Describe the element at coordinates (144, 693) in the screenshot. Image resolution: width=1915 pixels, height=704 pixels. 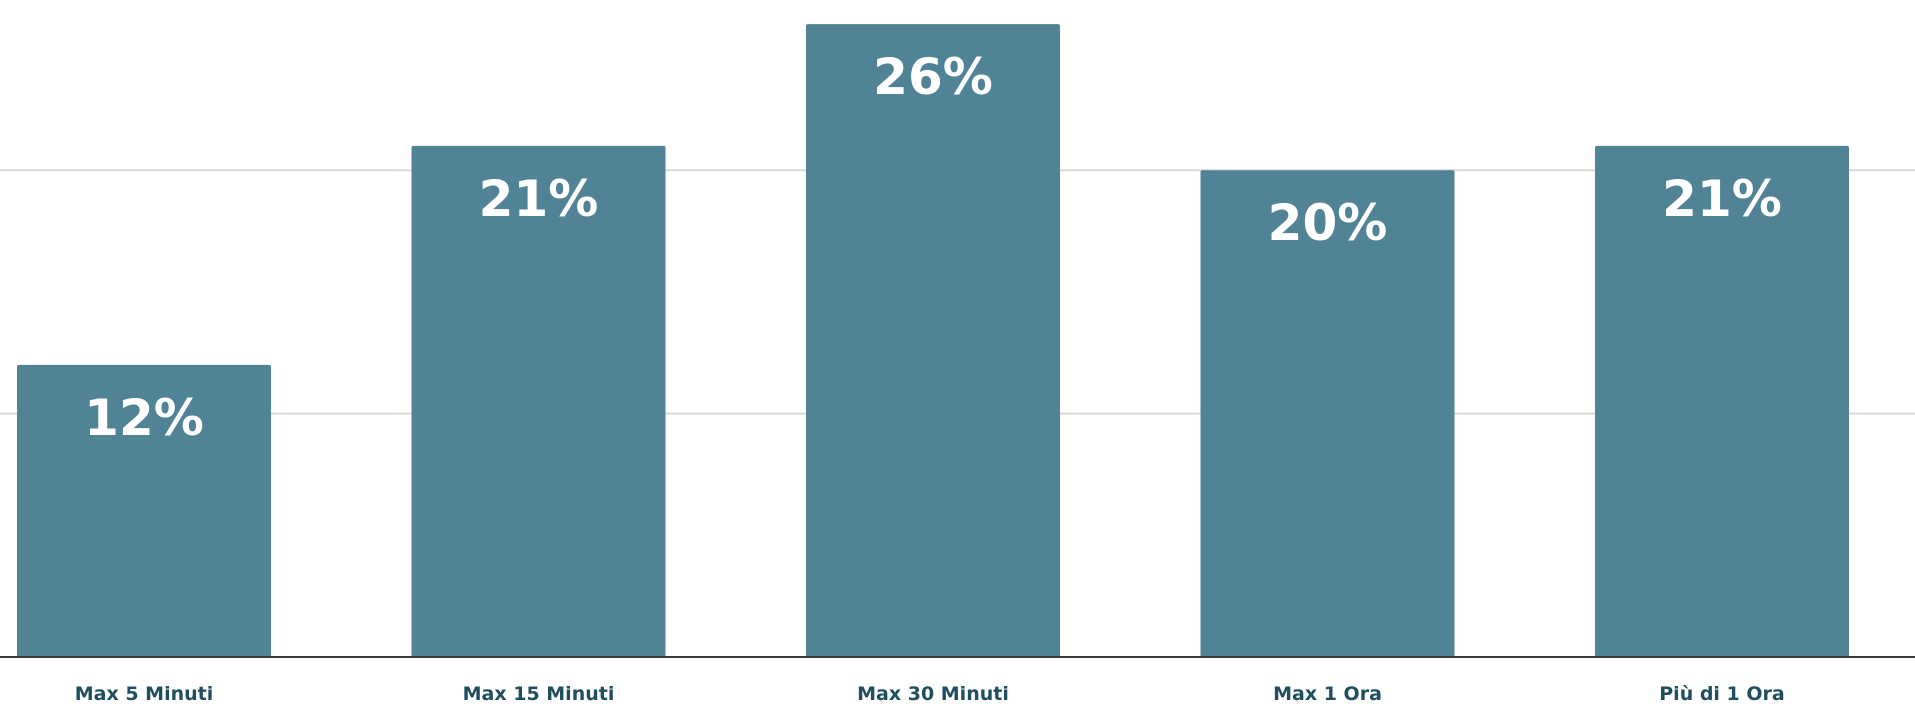
I see `category-label: Max 5 Minuti` at that location.